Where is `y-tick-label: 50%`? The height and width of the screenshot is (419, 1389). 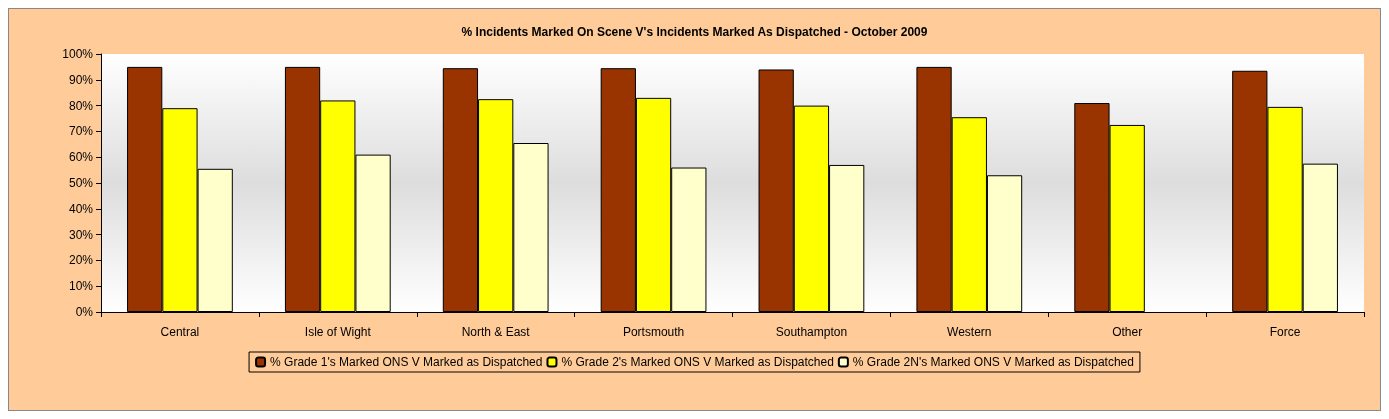 y-tick-label: 50% is located at coordinates (81, 183).